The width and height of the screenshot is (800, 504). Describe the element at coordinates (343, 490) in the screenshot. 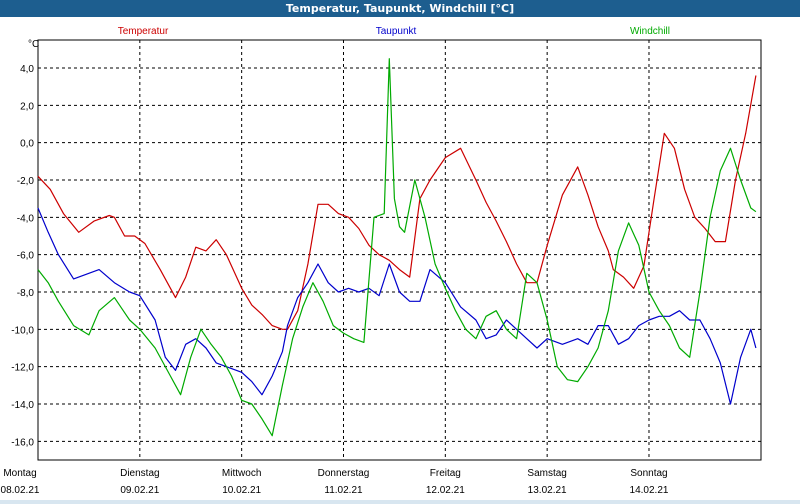

I see `x-tick-date-label: 11.02.21` at that location.